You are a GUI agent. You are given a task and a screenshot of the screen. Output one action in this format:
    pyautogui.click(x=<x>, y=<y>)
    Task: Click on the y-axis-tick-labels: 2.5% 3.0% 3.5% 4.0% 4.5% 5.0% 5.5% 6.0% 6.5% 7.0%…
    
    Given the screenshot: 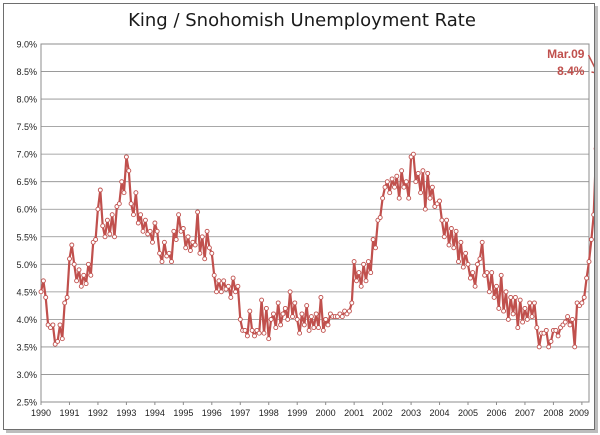 What is the action you would take?
    pyautogui.click(x=26, y=224)
    